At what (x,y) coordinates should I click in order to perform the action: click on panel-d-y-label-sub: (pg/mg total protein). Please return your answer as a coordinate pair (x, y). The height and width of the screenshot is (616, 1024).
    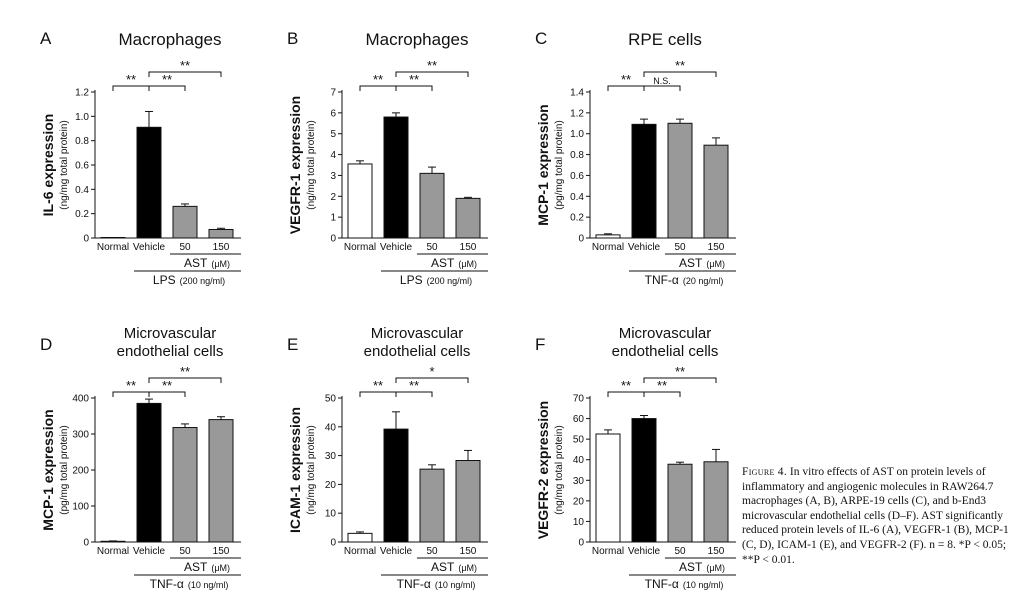
    Looking at the image, I should click on (64, 470).